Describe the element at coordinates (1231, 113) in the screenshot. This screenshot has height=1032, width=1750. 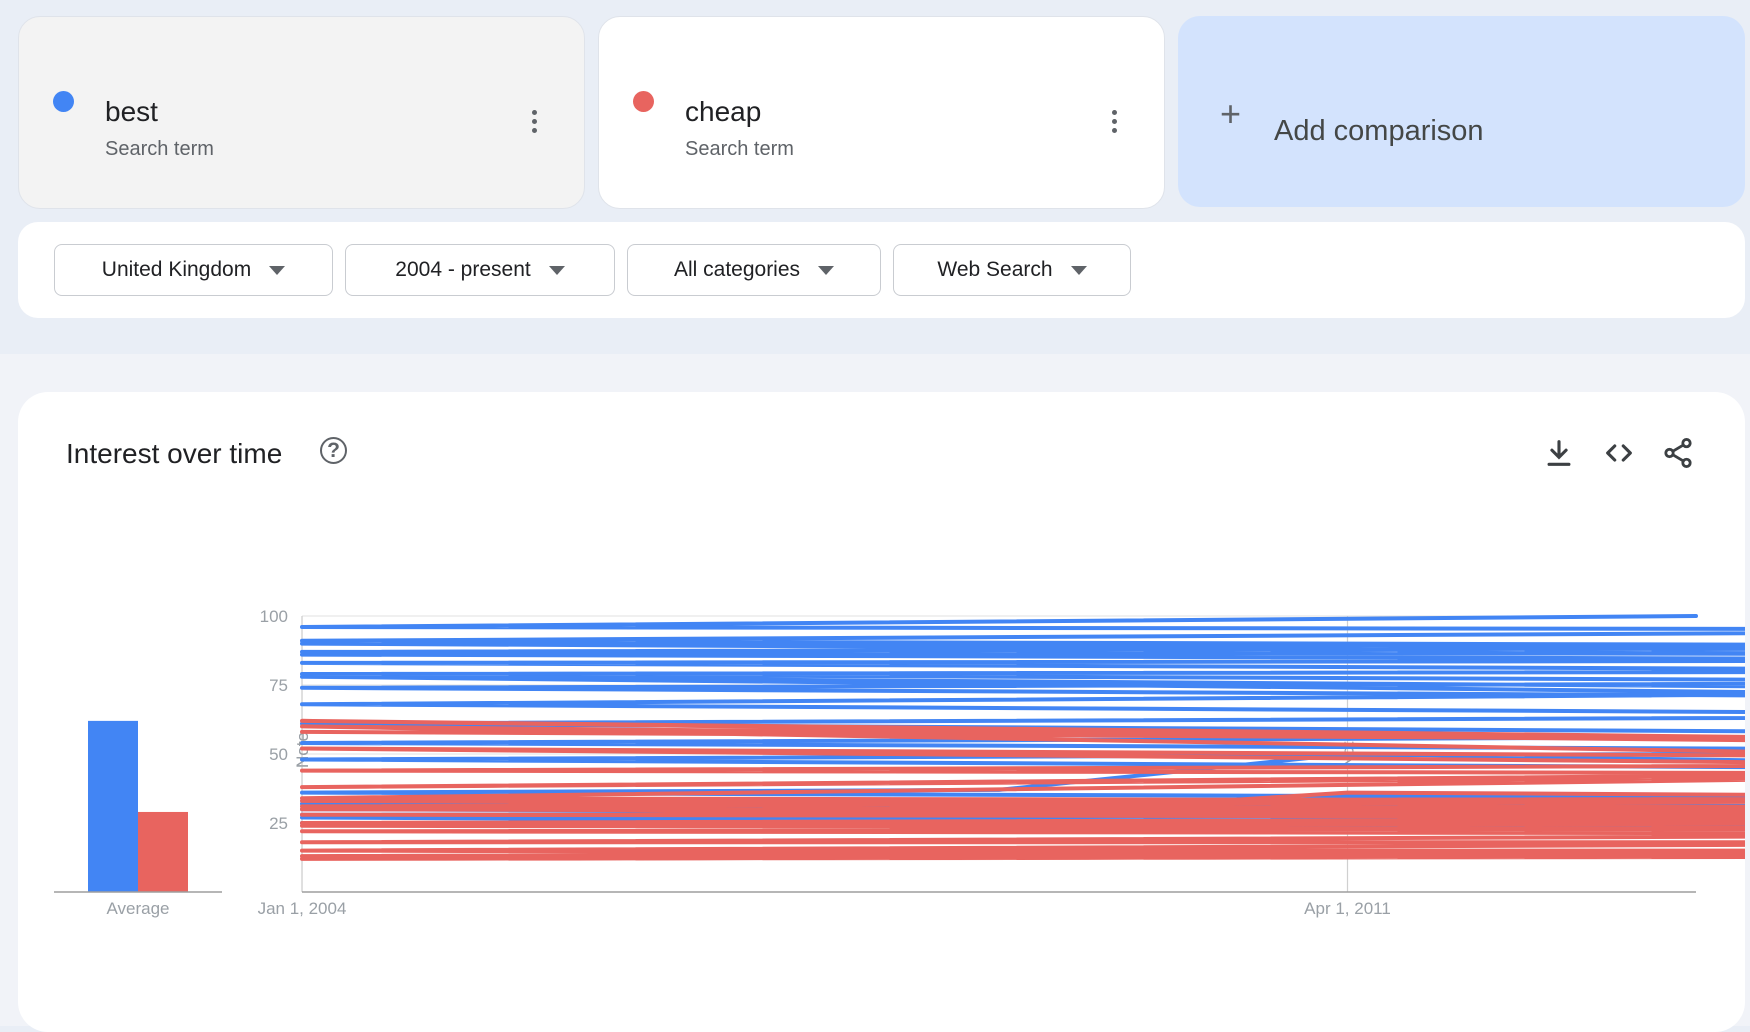
I see `plus-icon: +` at that location.